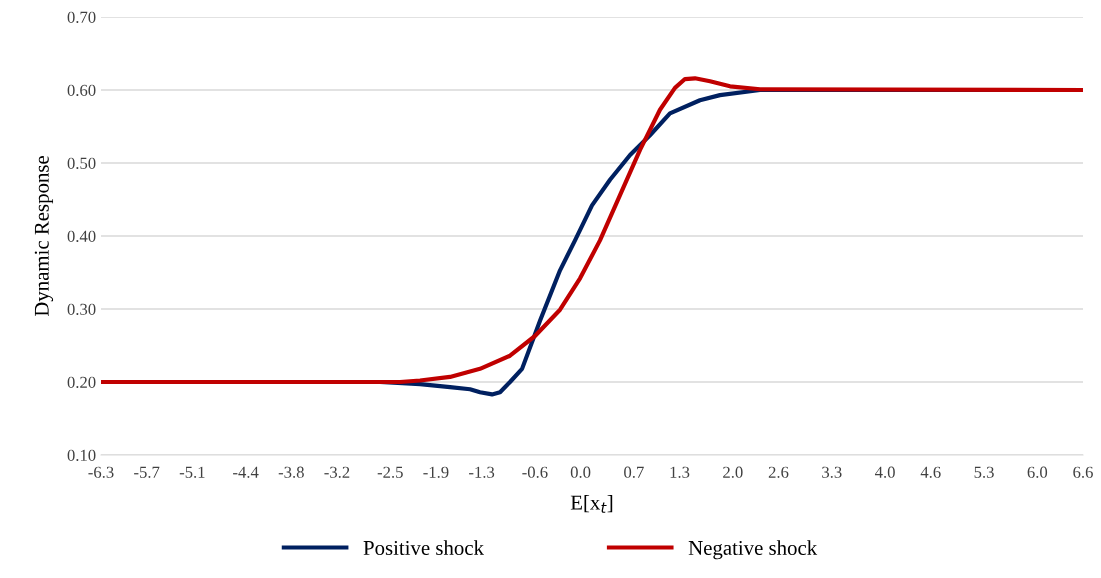  What do you see at coordinates (147, 472) in the screenshot?
I see `x-tick-label: -5.7` at bounding box center [147, 472].